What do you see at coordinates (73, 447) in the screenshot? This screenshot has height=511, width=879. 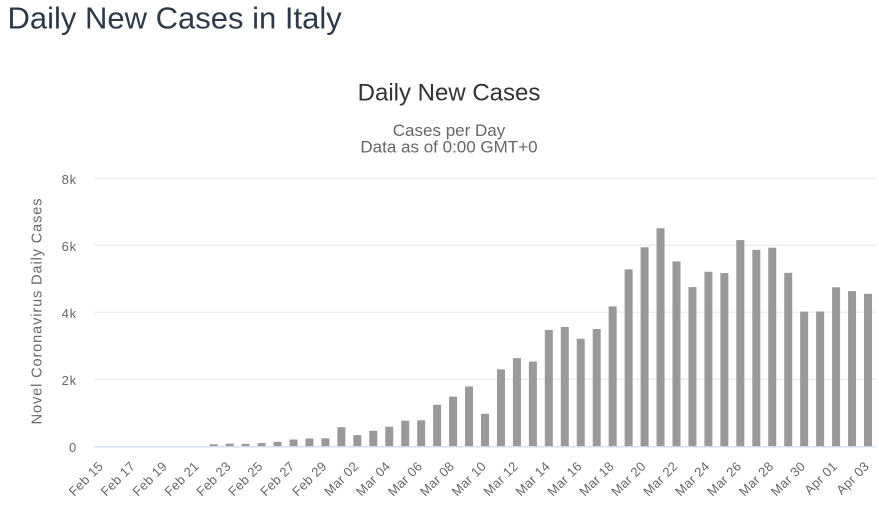 I see `svg-text: 0` at bounding box center [73, 447].